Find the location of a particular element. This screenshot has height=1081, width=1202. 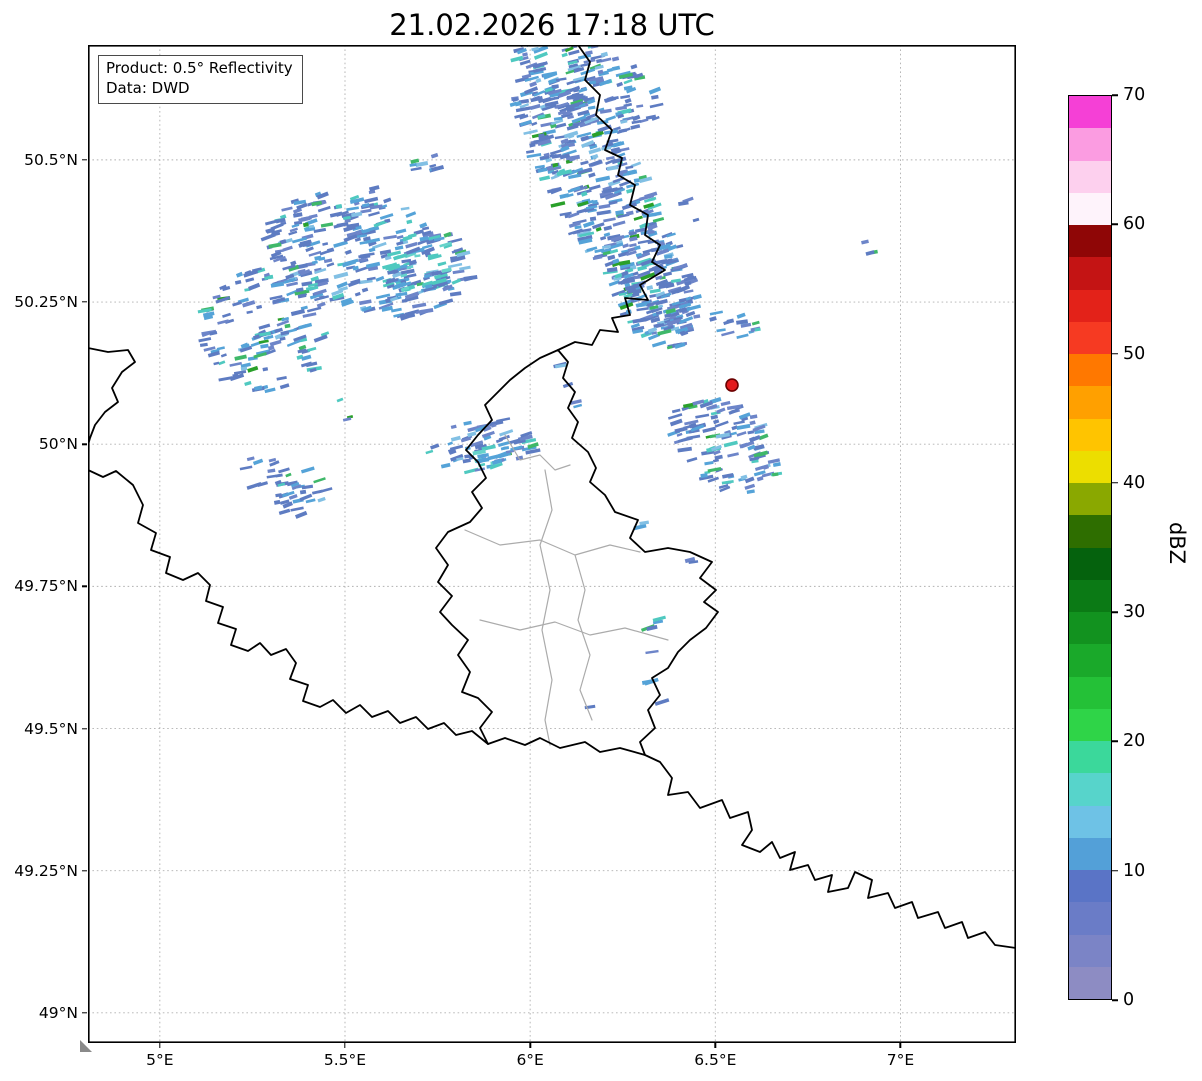

border-be-border-left-edge is located at coordinates (112, 396).